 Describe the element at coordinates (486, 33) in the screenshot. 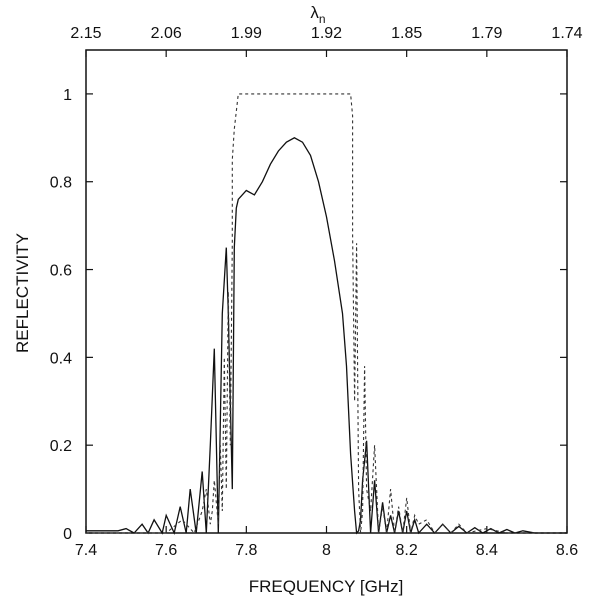

I see `top-tick-label: 1.79` at that location.